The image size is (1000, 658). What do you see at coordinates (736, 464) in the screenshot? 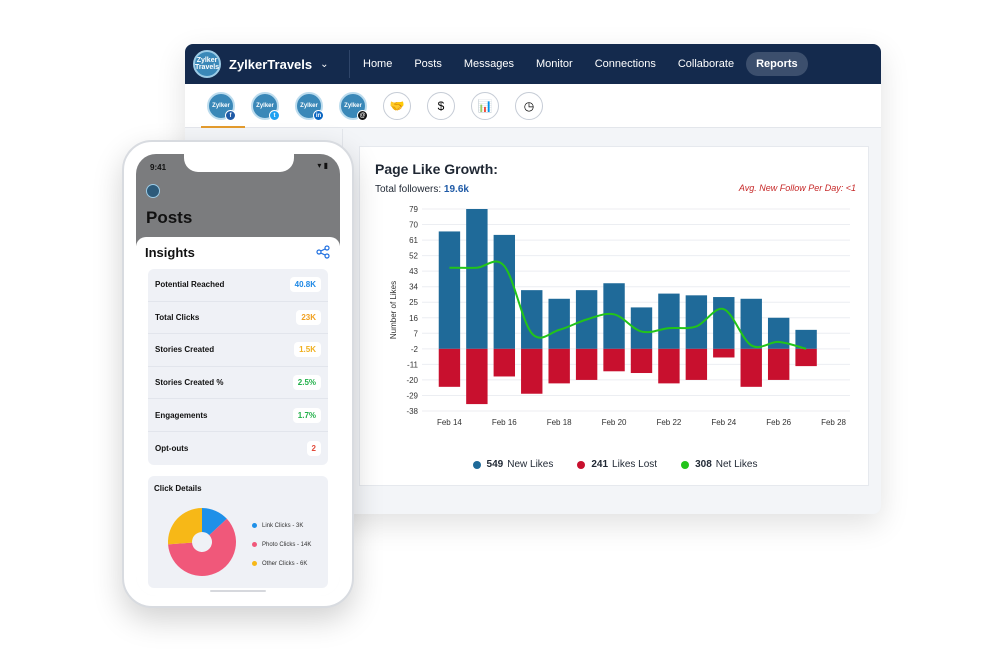
I see `legend-label: Net Likes` at bounding box center [736, 464].